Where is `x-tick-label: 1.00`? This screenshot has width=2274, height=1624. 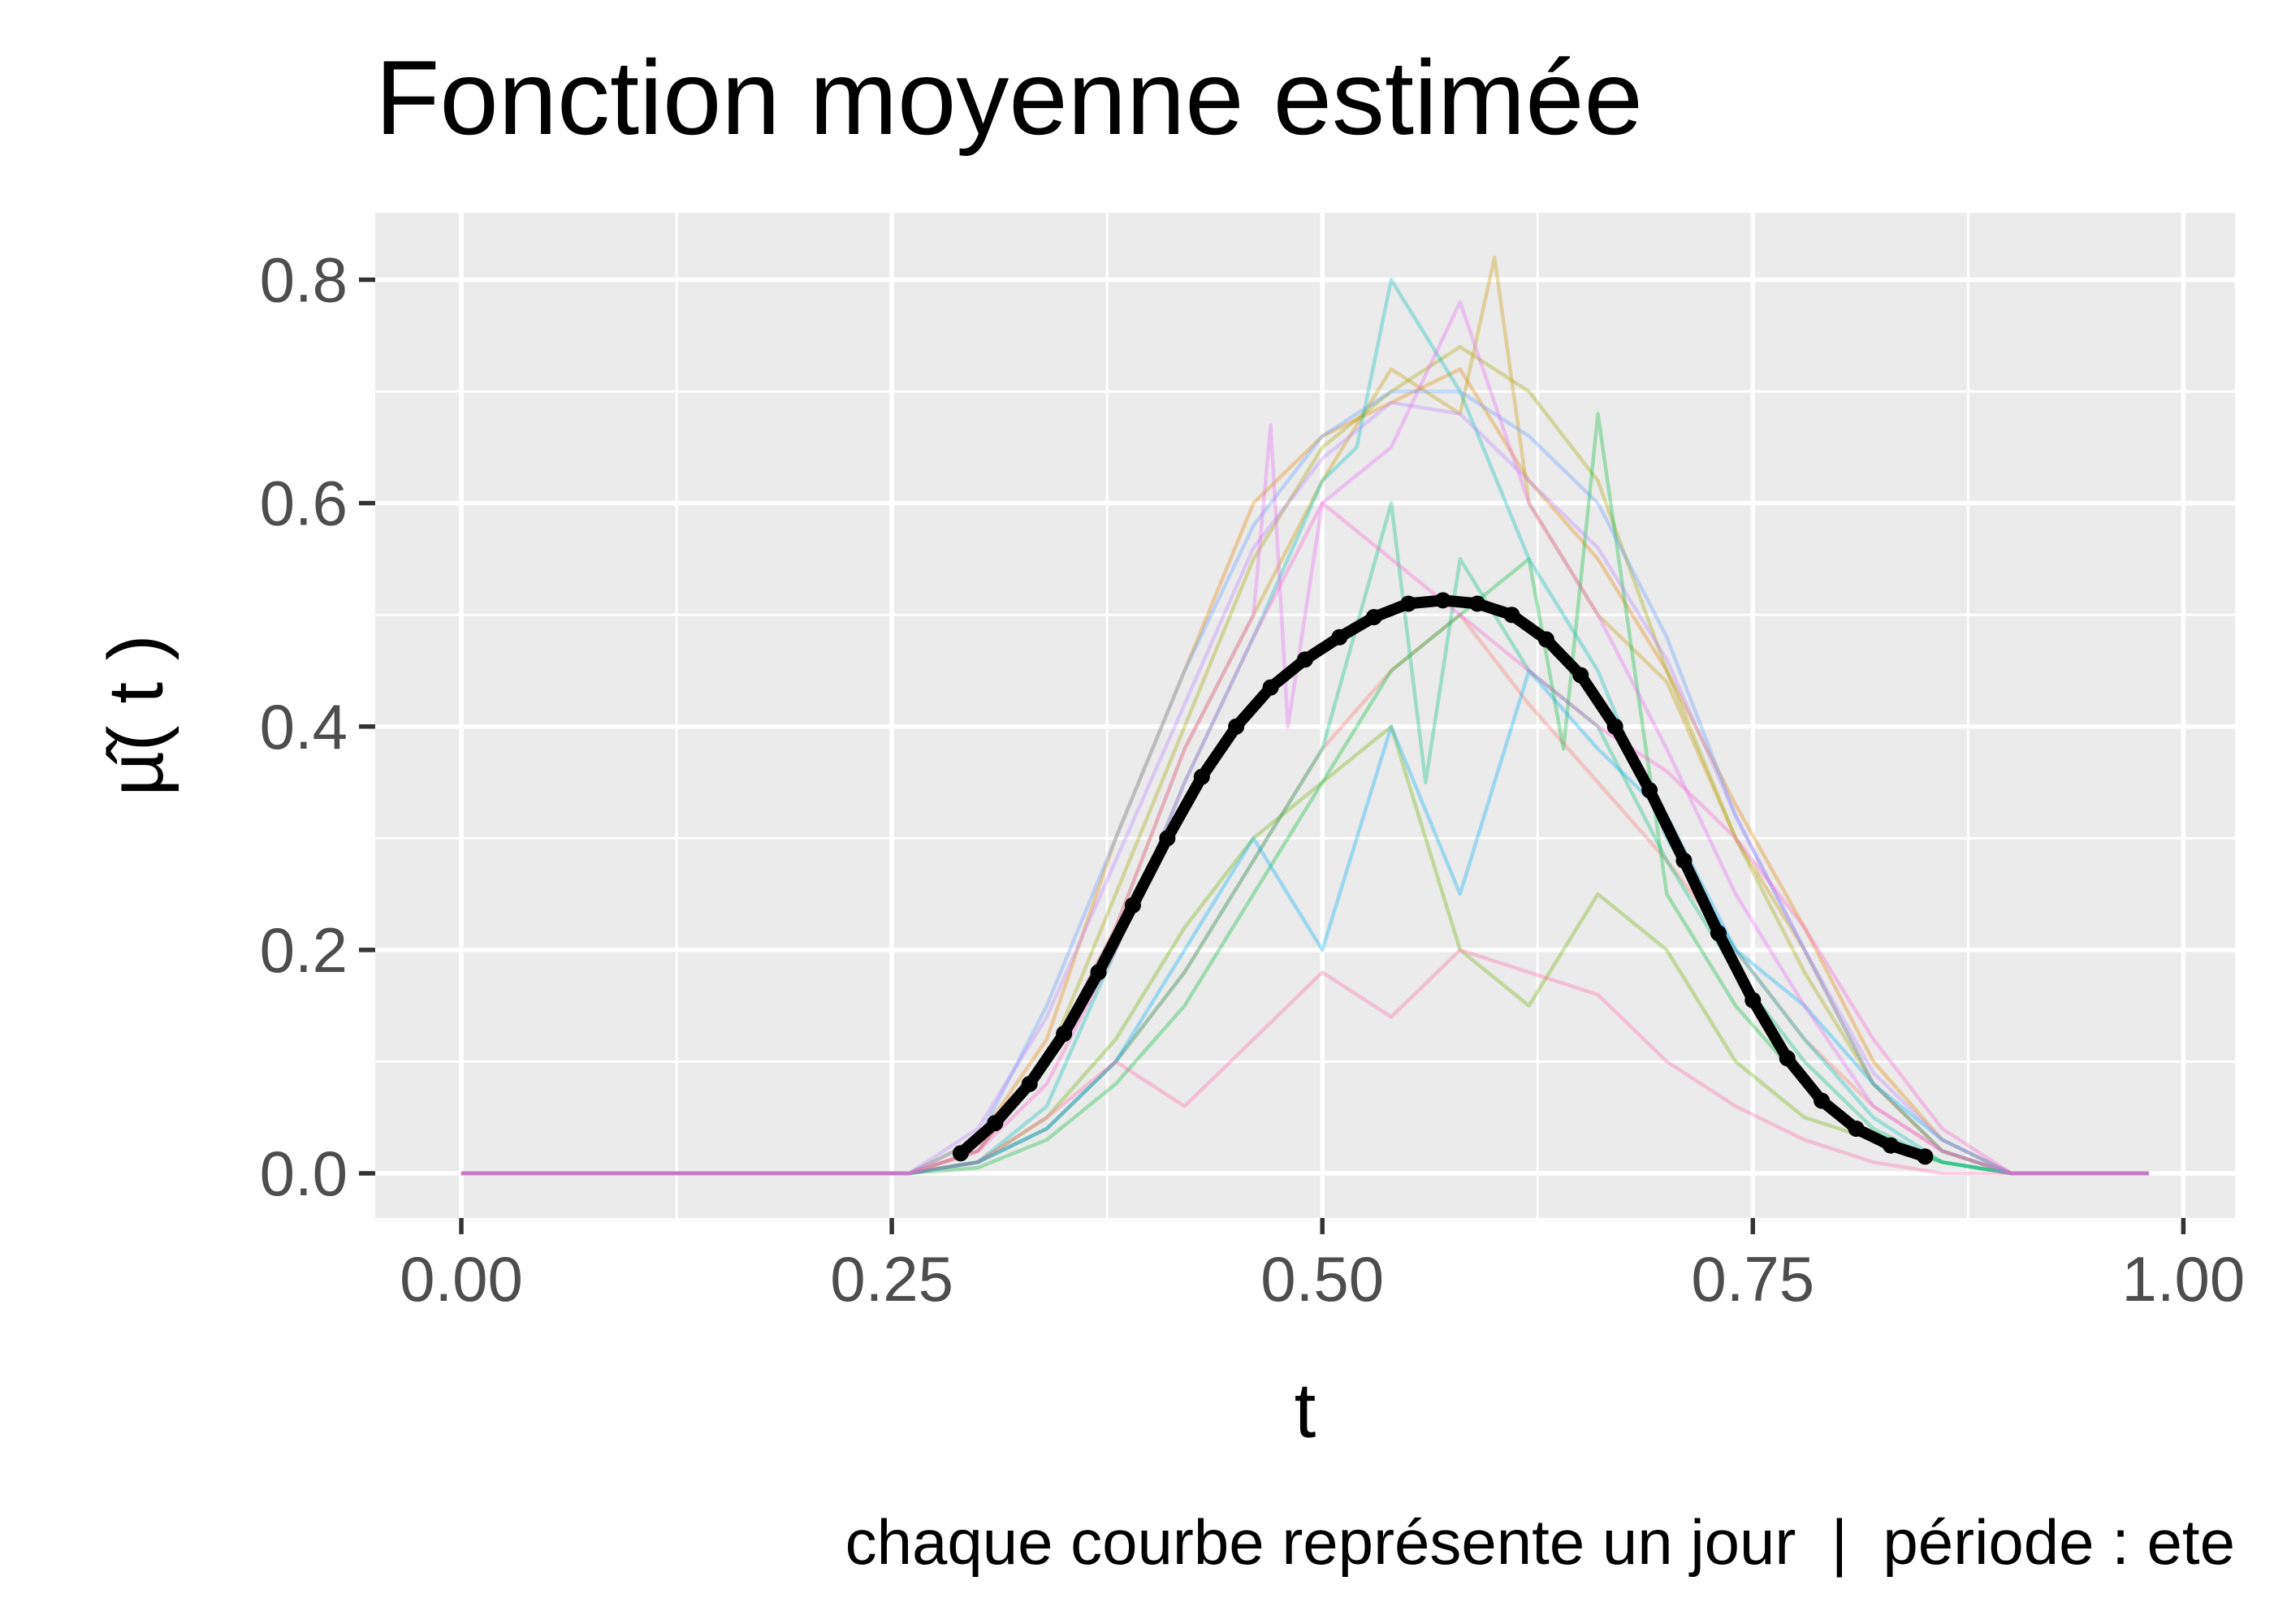
x-tick-label: 1.00 is located at coordinates (2183, 1279).